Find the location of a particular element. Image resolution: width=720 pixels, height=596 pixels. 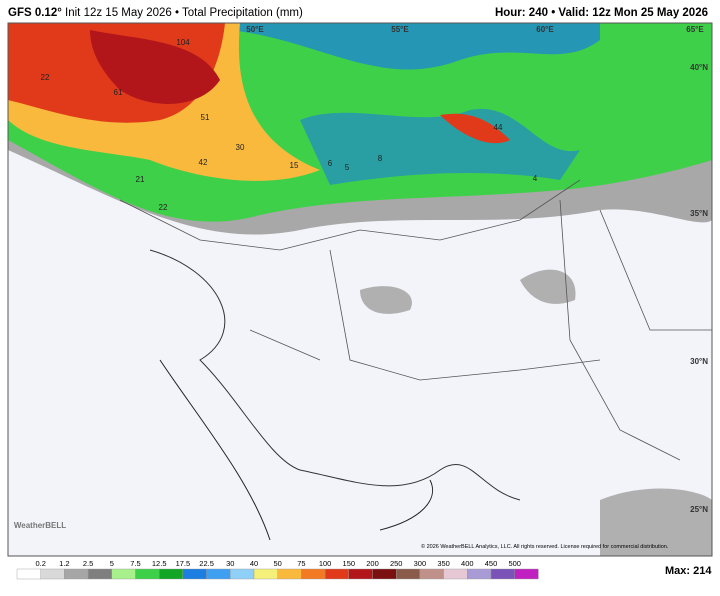

header-right: Hour: 240 • Valid: 12z Mon 25 May 2026 is located at coordinates (601, 13).